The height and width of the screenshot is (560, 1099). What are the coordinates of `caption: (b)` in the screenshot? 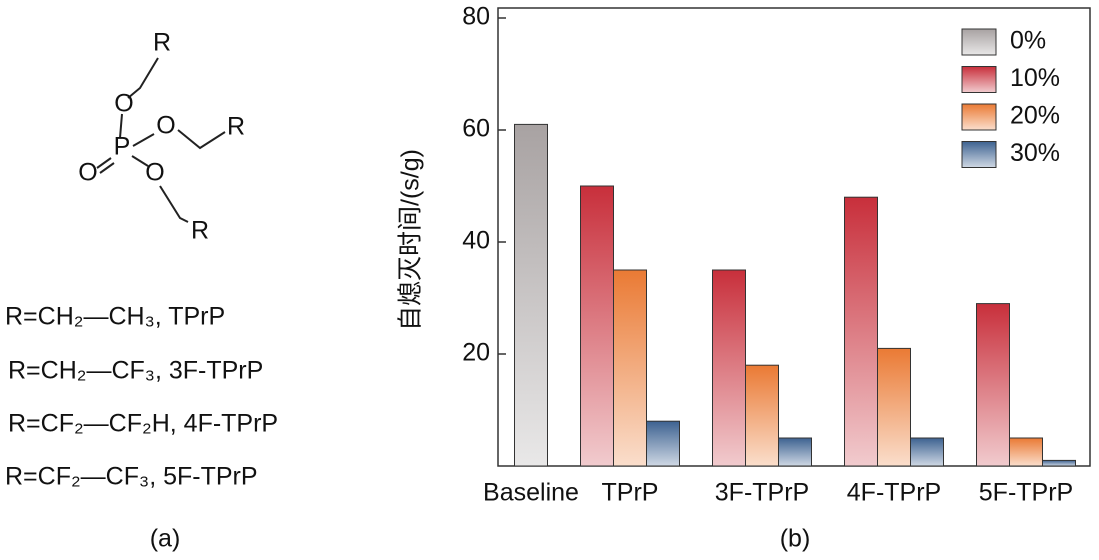 It's located at (795, 539).